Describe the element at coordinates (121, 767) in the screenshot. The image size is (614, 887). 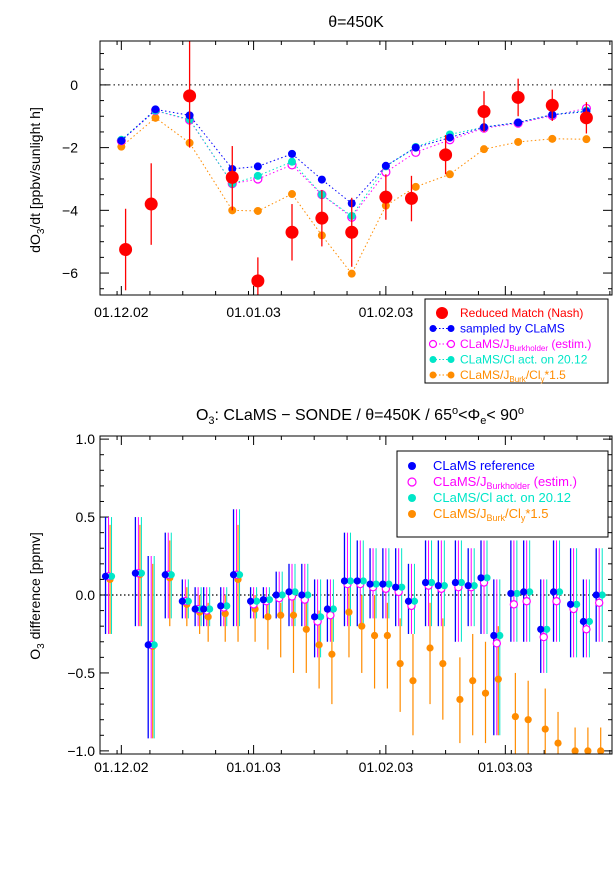
I see `bottom-x-tick-label: 01.12.02` at that location.